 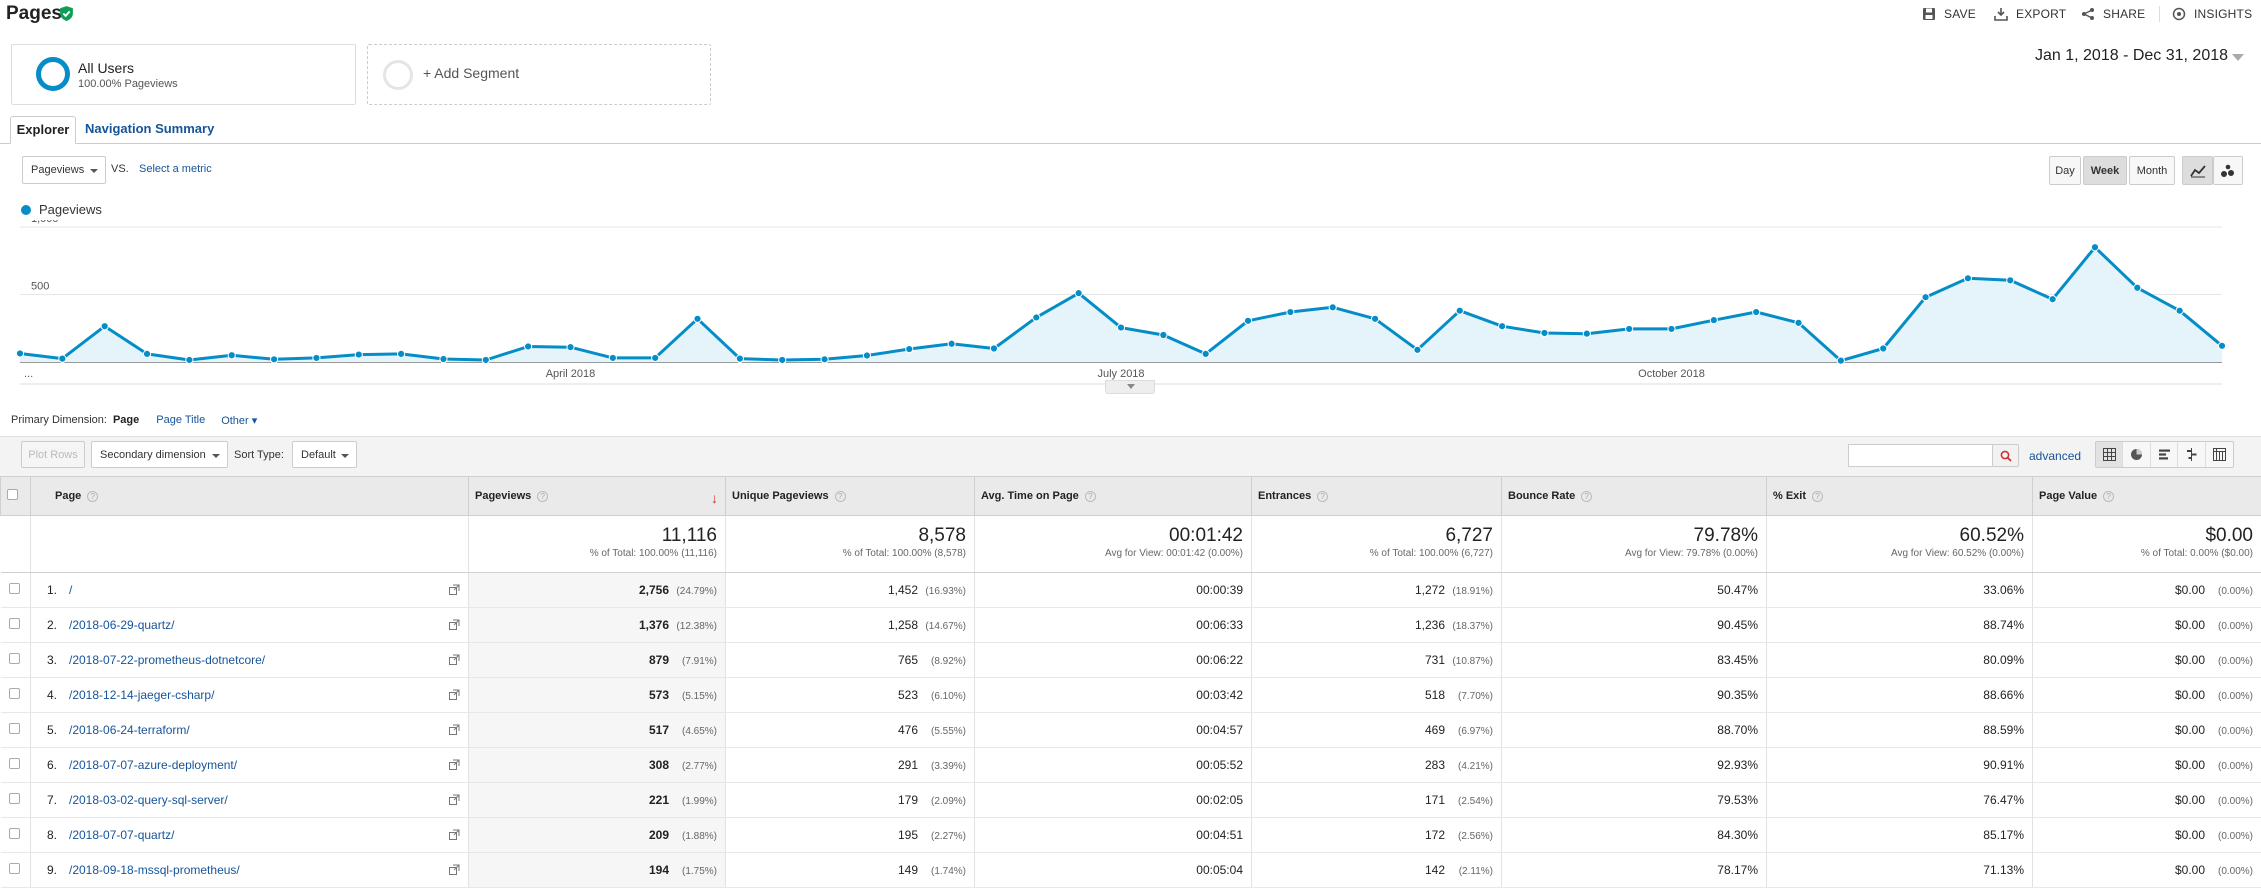 I want to click on page-link: /2018-06-29-quartz/, so click(x=122, y=625).